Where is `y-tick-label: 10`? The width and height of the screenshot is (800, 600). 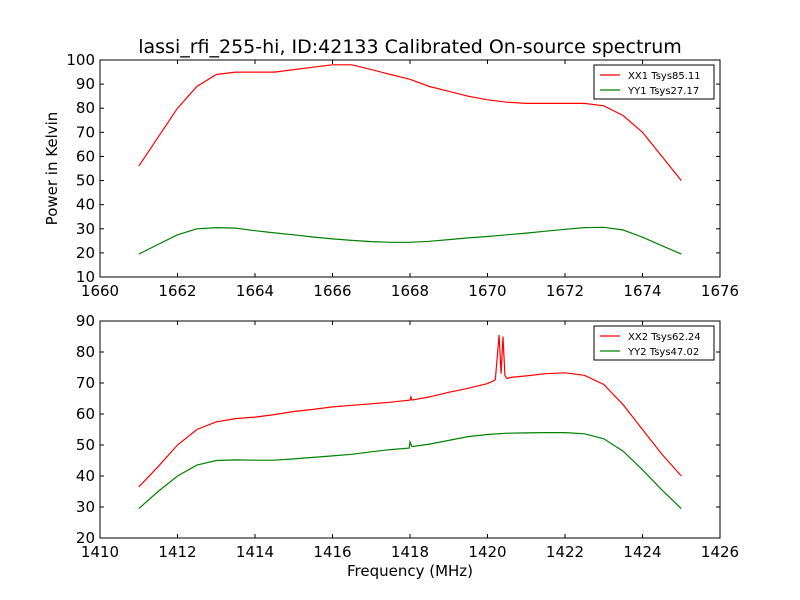
y-tick-label: 10 is located at coordinates (85, 277).